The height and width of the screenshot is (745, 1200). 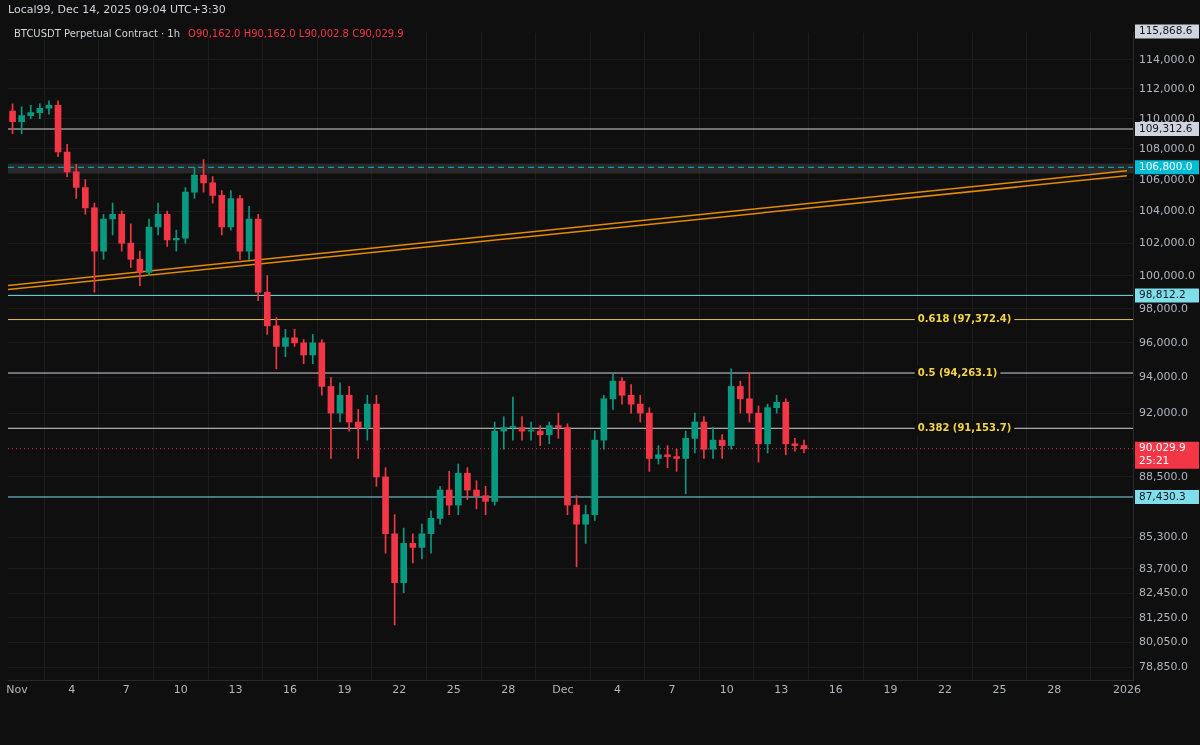 What do you see at coordinates (1167, 210) in the screenshot?
I see `y-tick-label: 104,000.0` at bounding box center [1167, 210].